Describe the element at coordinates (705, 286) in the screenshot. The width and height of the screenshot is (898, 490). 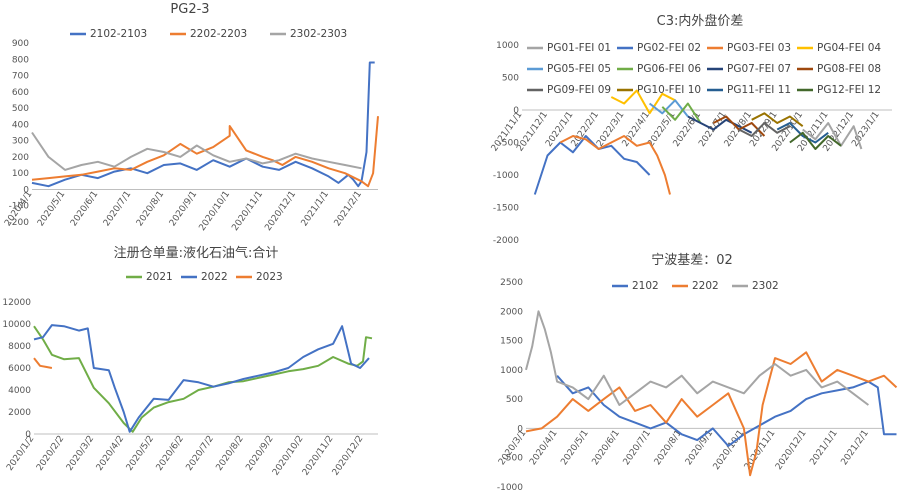
I see `legend-label: 2202` at that location.